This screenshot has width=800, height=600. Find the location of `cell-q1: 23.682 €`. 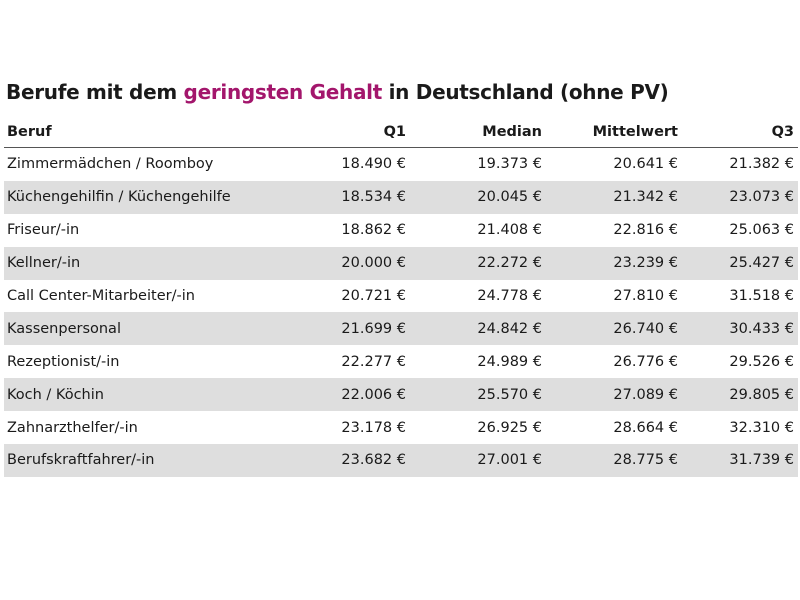

cell-q1: 23.682 € is located at coordinates (341, 460).